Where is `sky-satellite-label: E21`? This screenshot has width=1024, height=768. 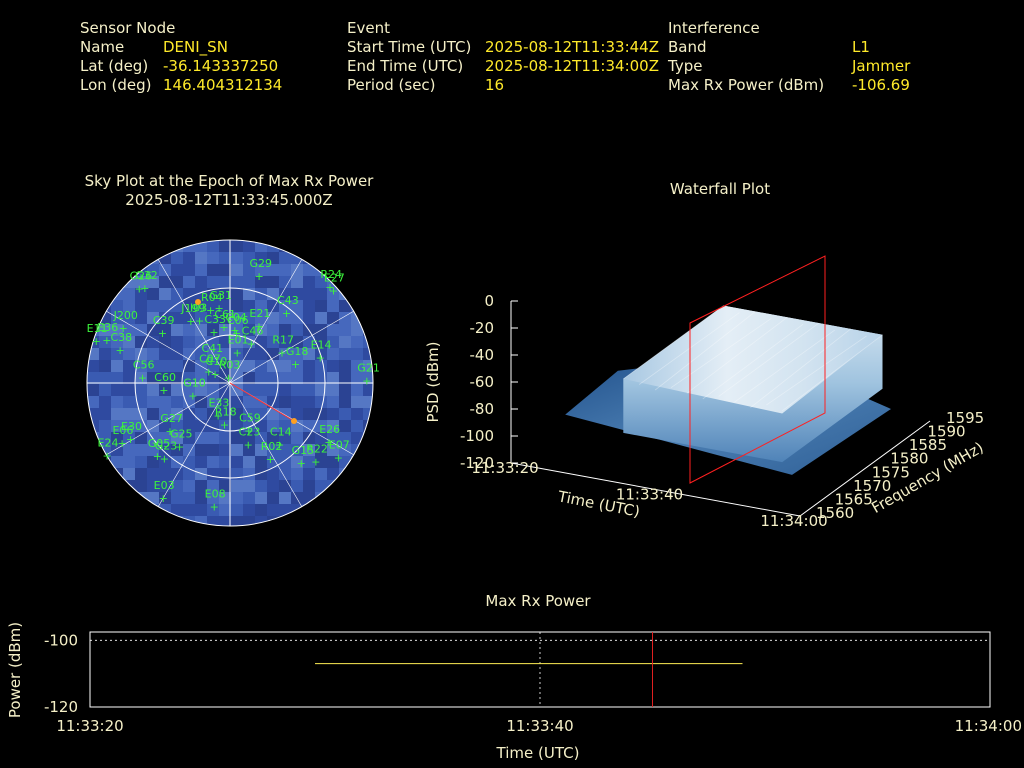
sky-satellite-label: E21 is located at coordinates (259, 313).